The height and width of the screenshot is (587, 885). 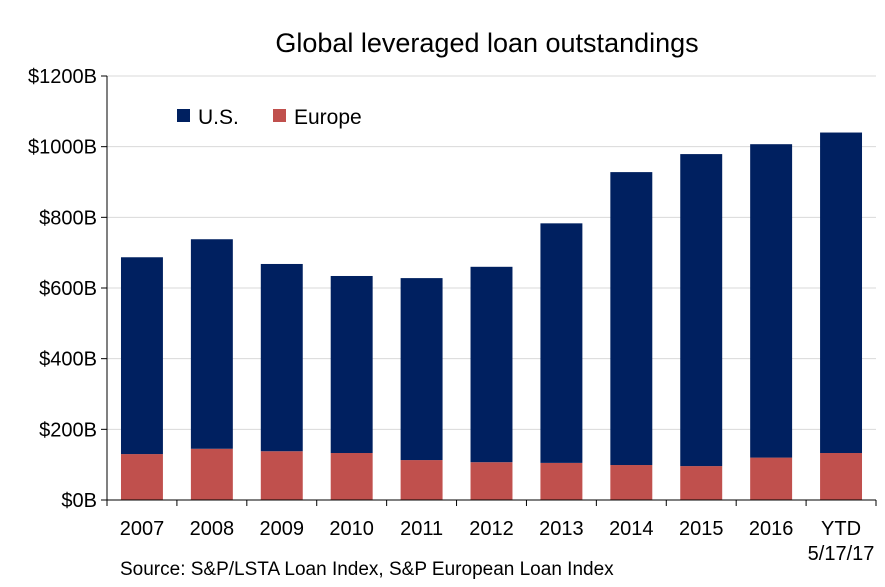 What do you see at coordinates (421, 529) in the screenshot?
I see `x-tick-label: 2011` at bounding box center [421, 529].